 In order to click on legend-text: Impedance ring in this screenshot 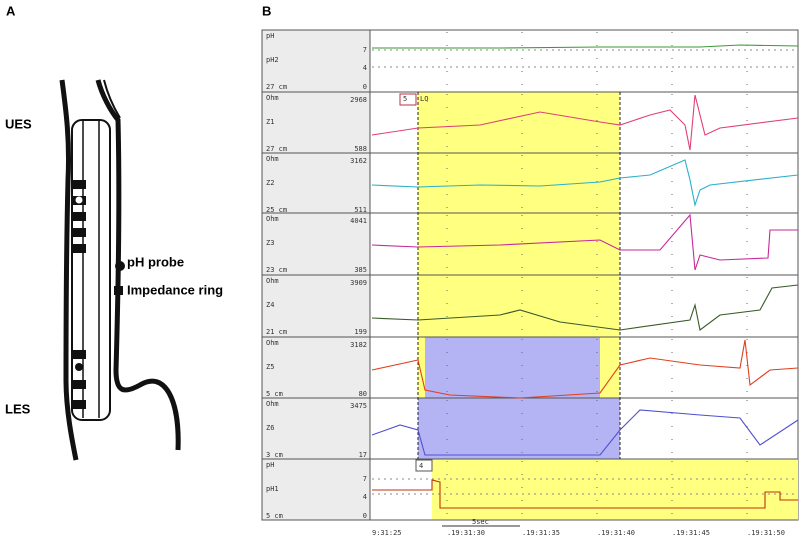, I will do `click(175, 289)`.